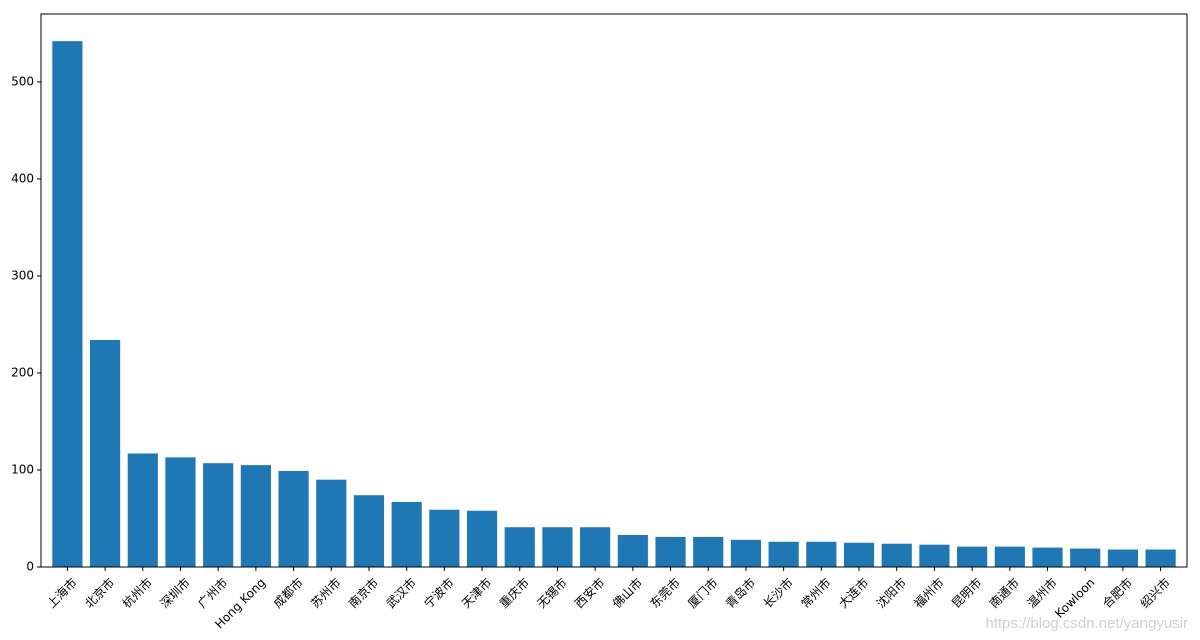 The image size is (1200, 640). What do you see at coordinates (30, 567) in the screenshot?
I see `y-tick-label: 0` at bounding box center [30, 567].